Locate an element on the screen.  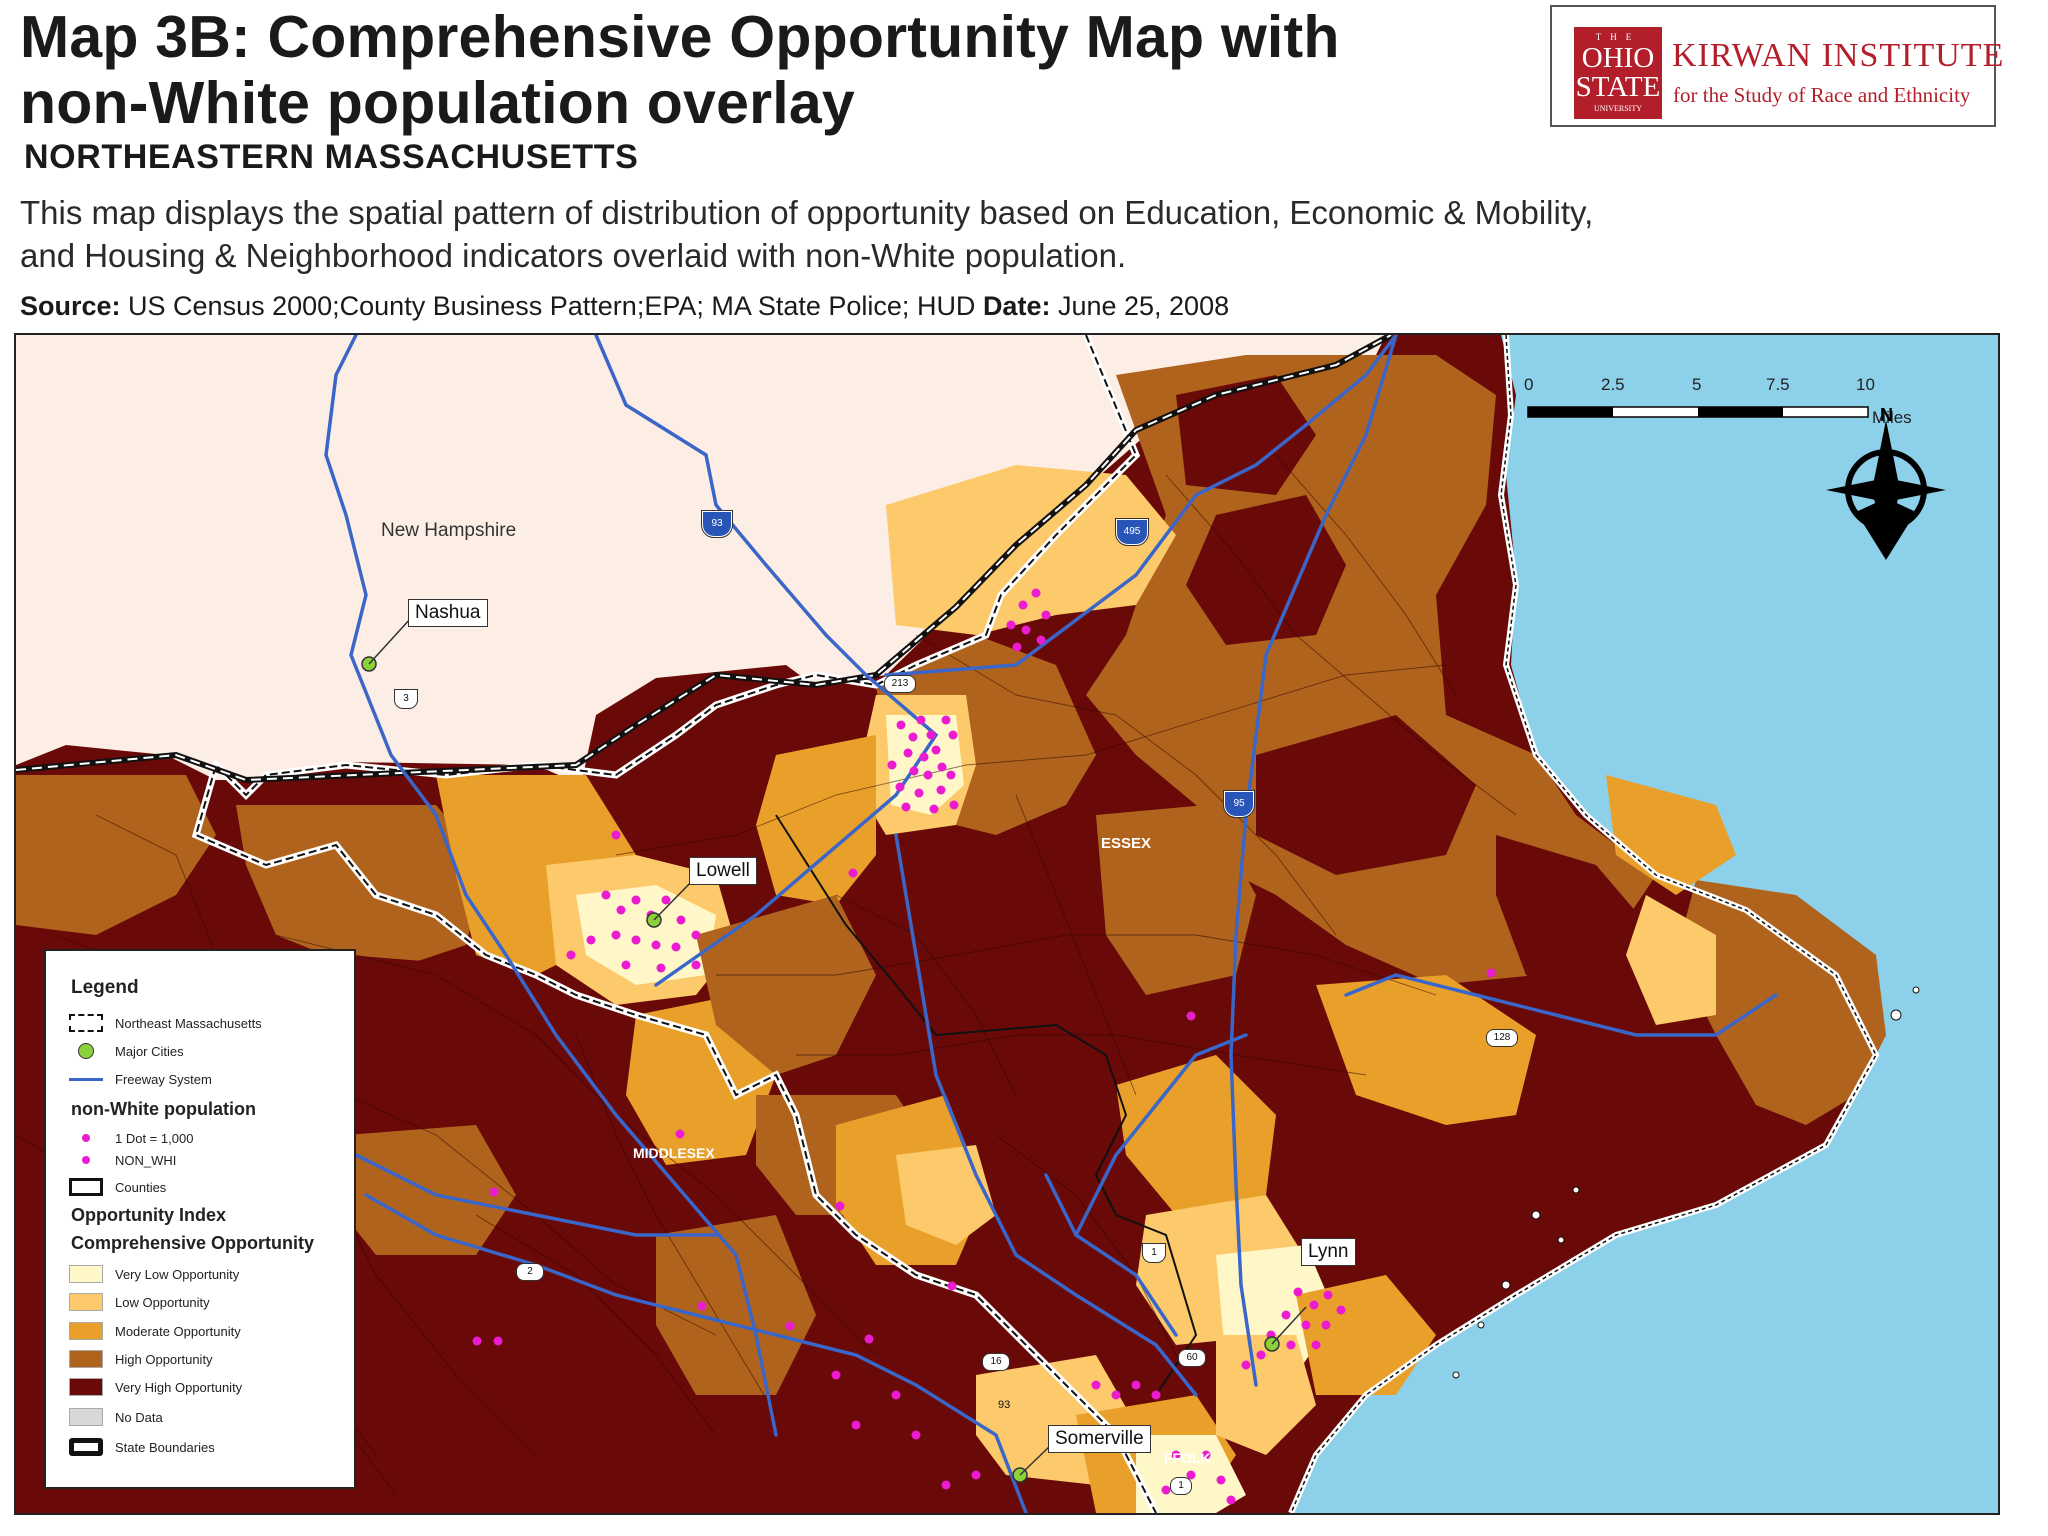
seal-line-2: STATE is located at coordinates (1618, 87).